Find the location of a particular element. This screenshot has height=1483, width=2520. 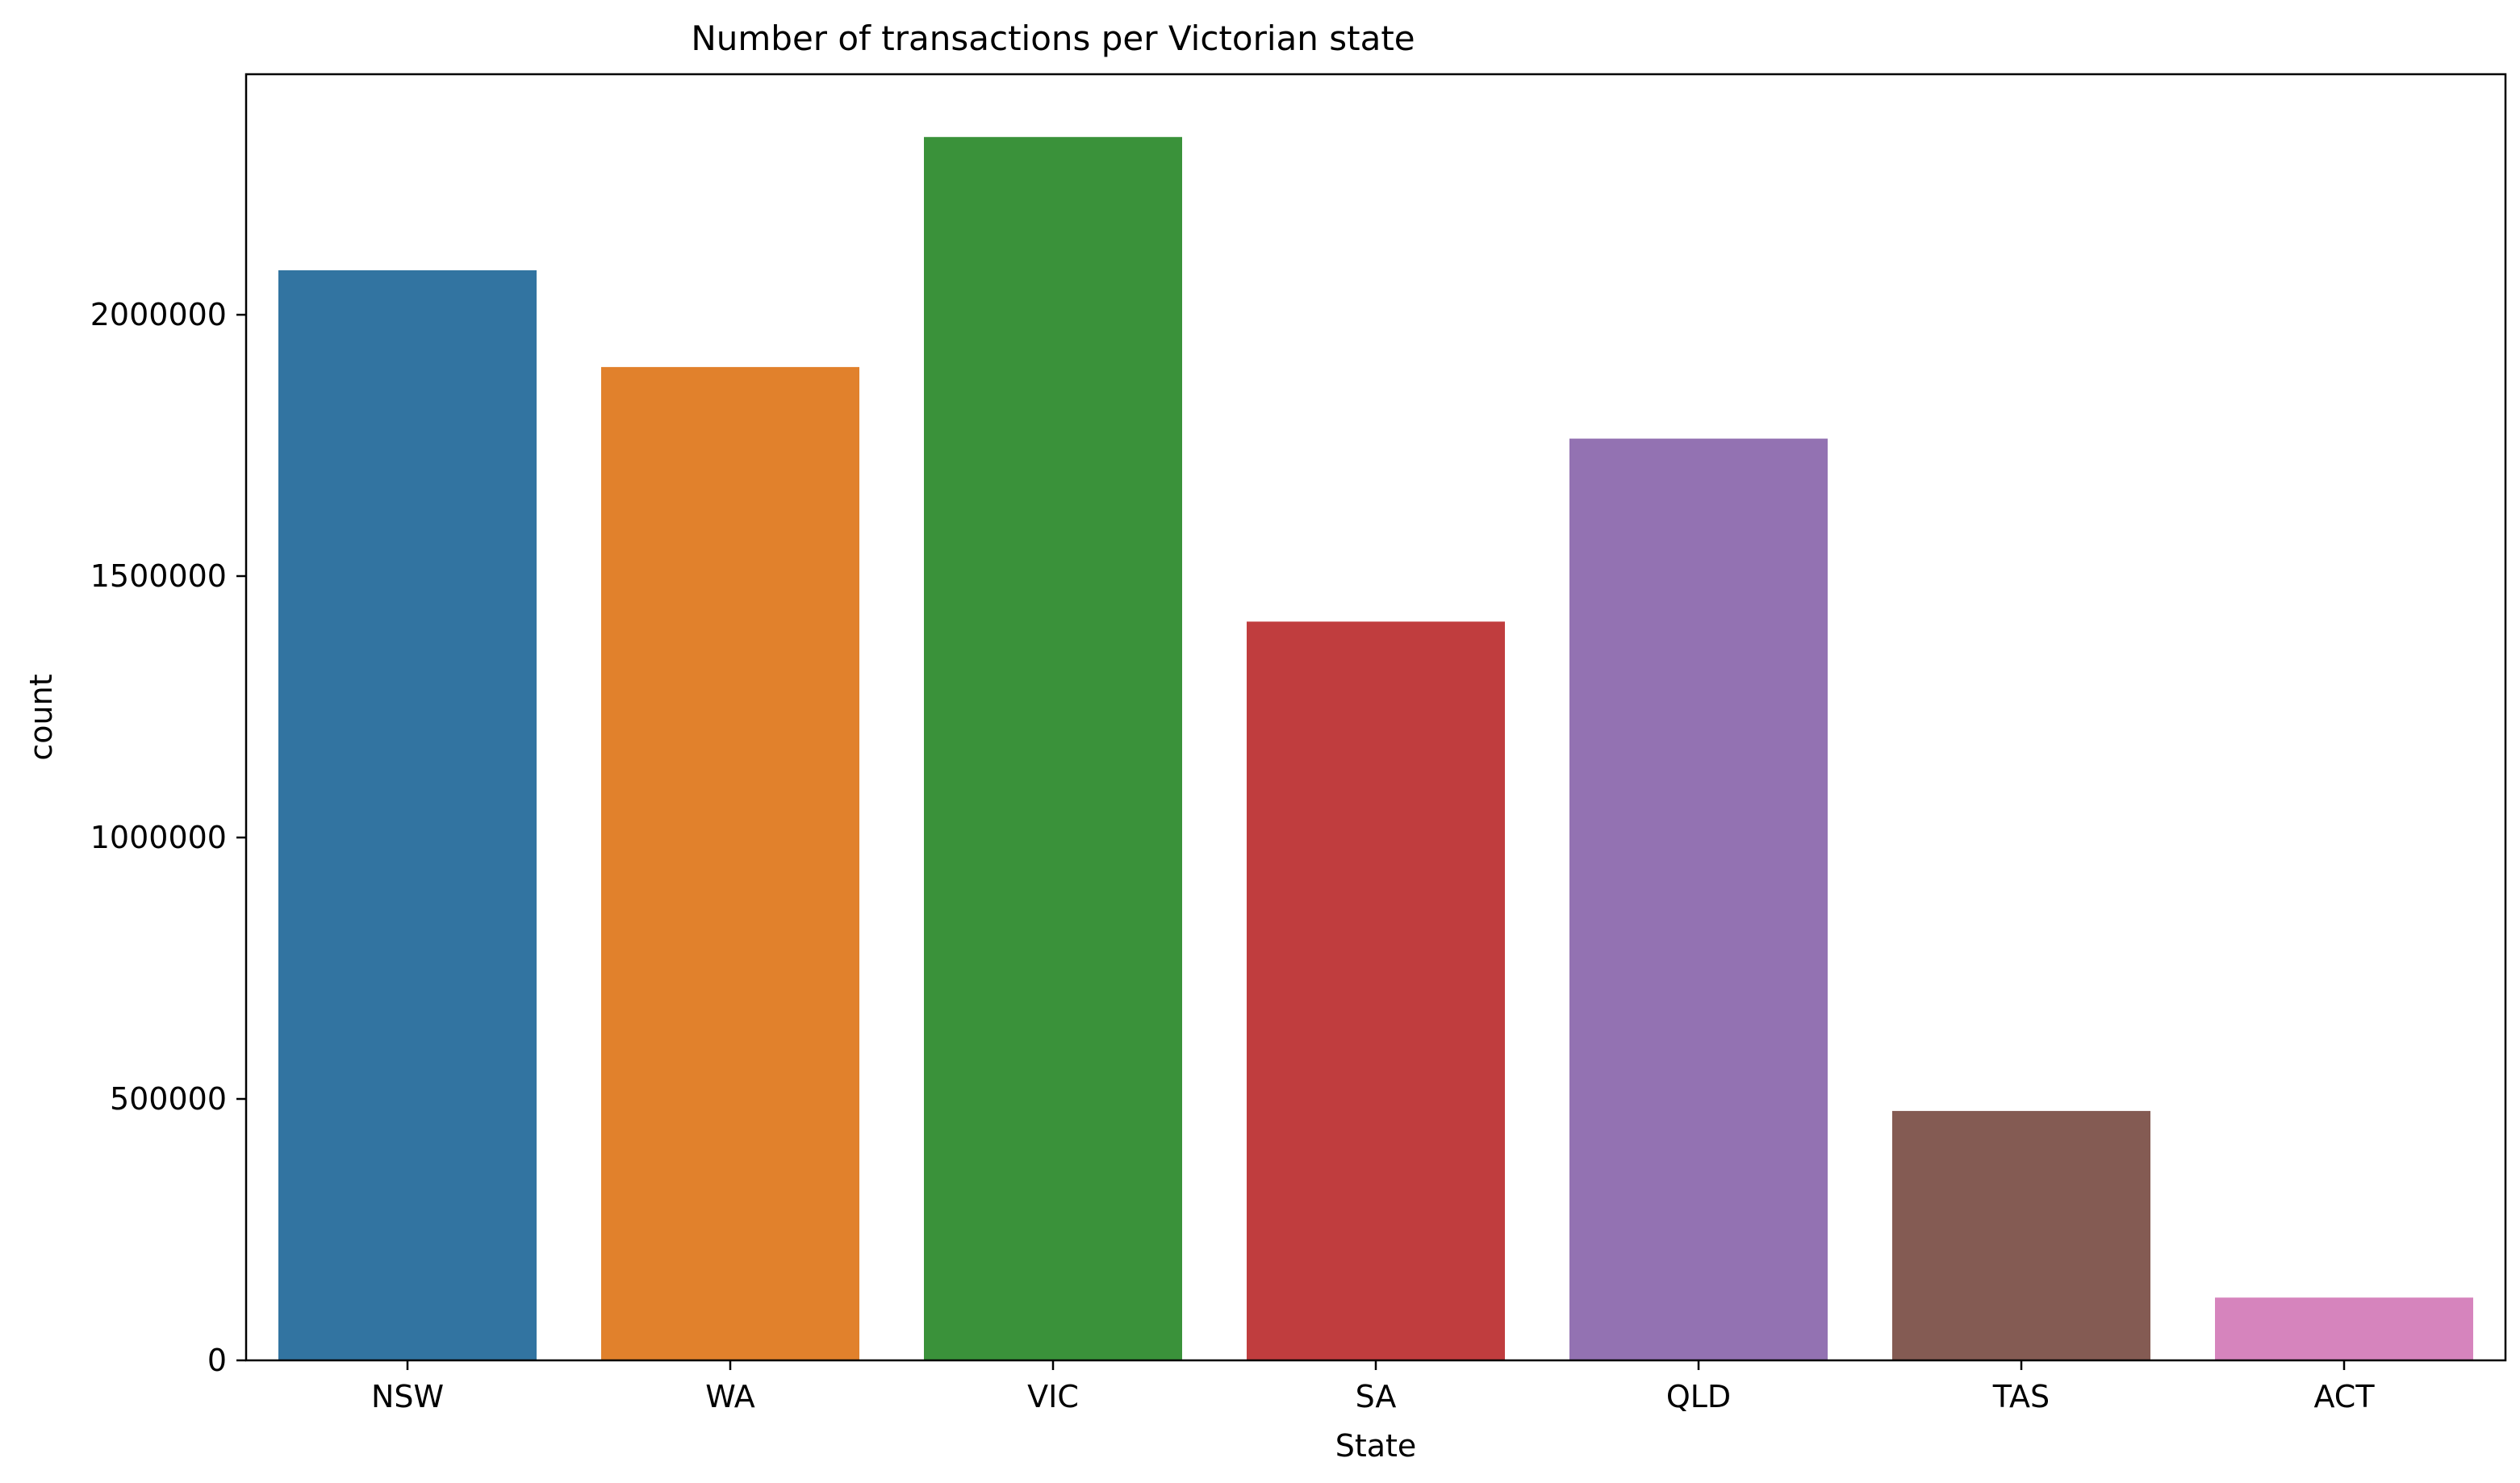

bar-nsw is located at coordinates (408, 815).